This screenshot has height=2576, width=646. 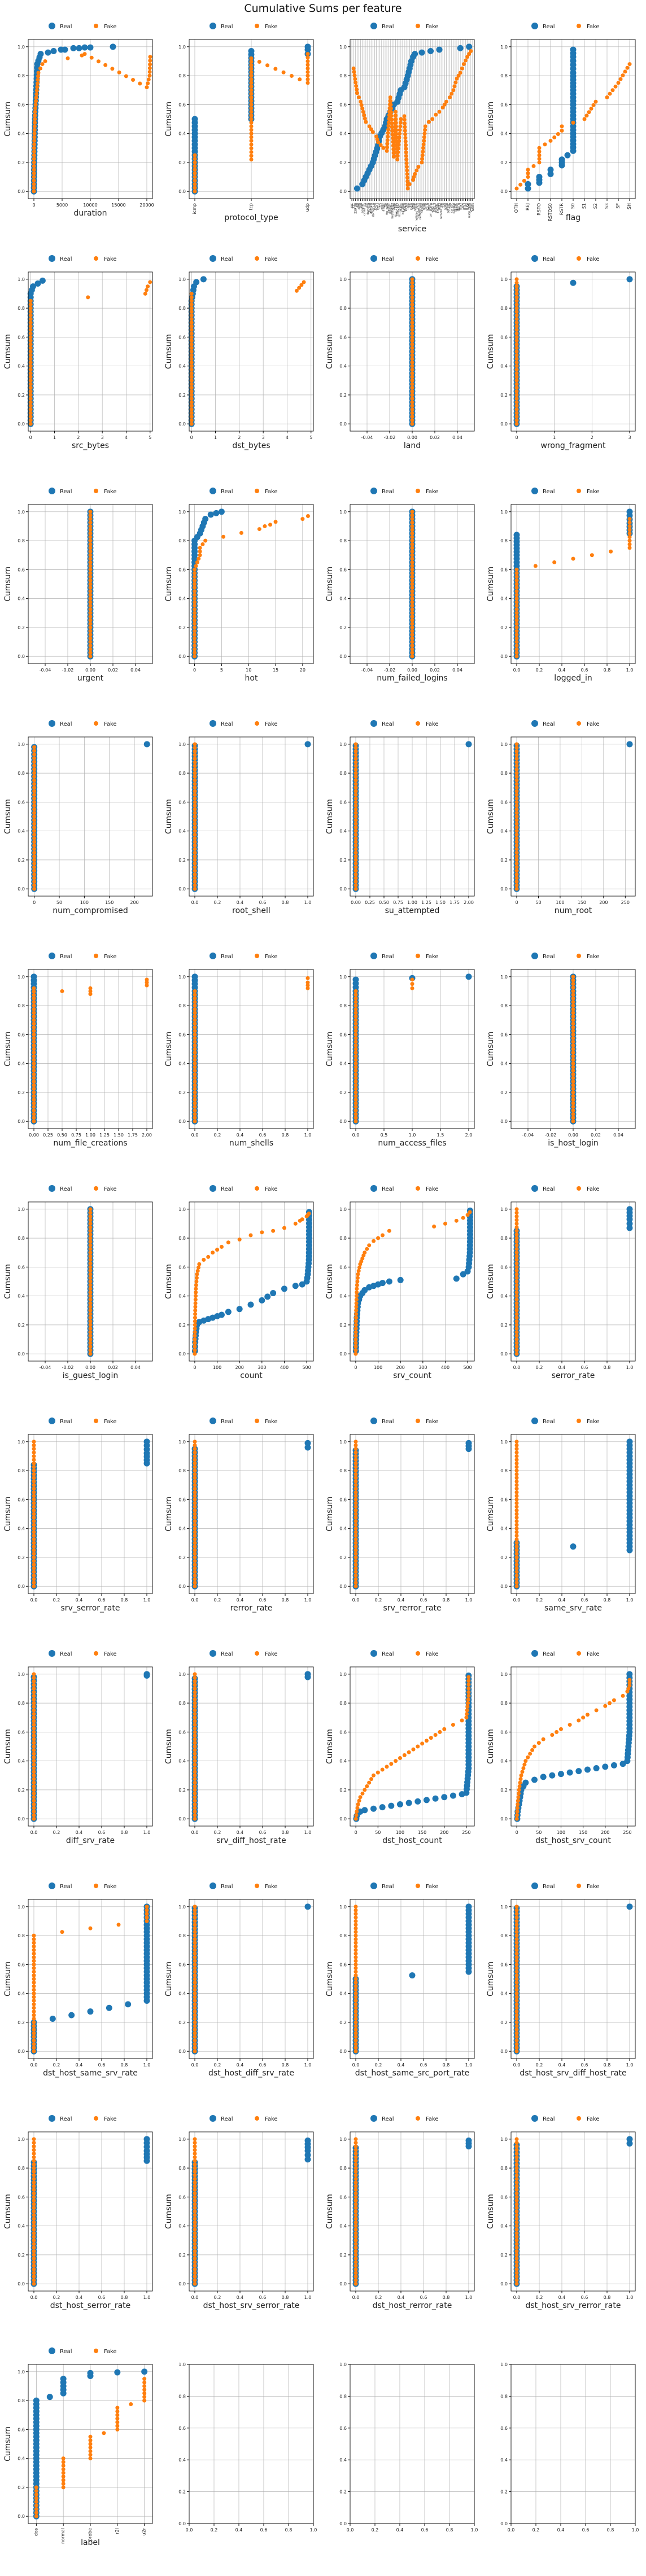 What do you see at coordinates (182, 889) in the screenshot?
I see `y-tick-label: 0.0` at bounding box center [182, 889].